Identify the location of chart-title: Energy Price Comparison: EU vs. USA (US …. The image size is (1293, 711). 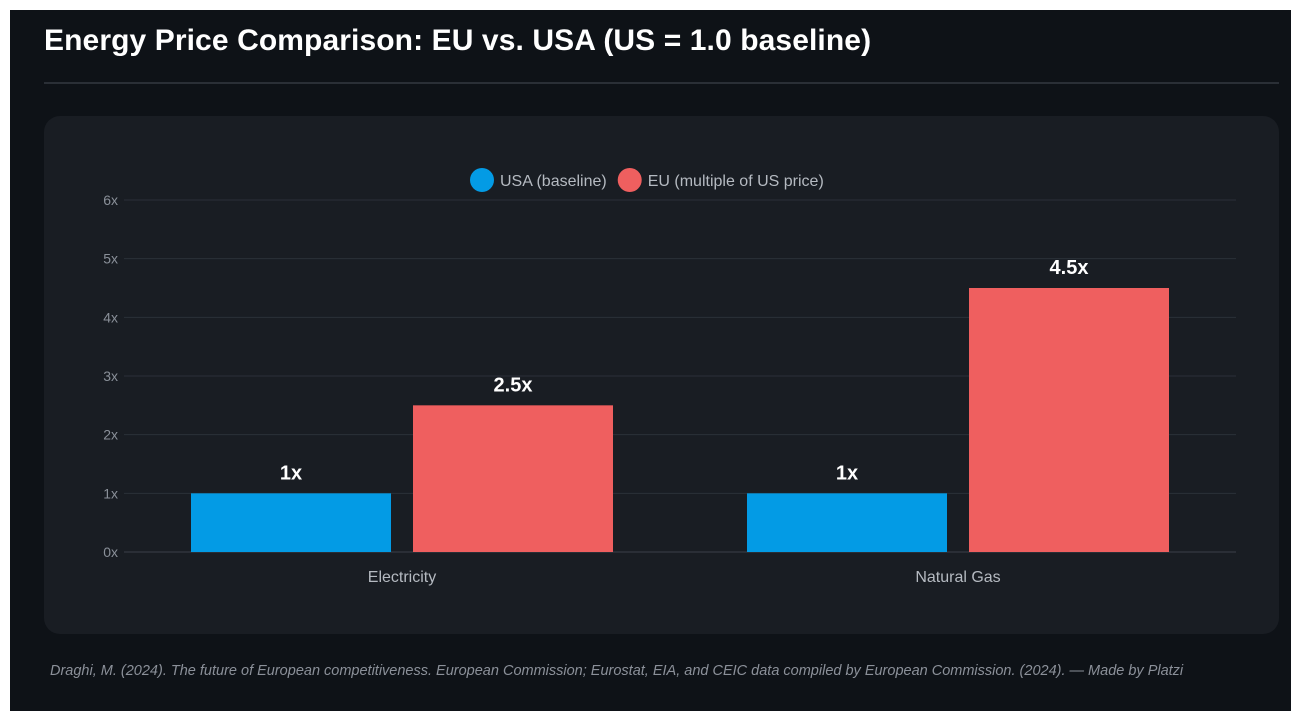
(458, 40).